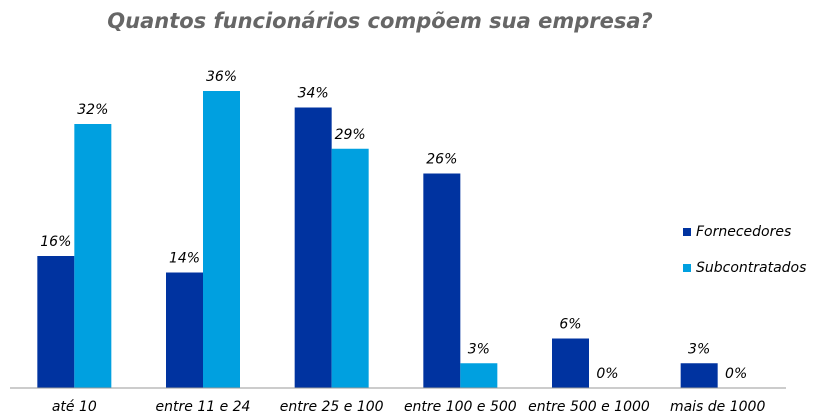  What do you see at coordinates (743, 232) in the screenshot?
I see `legend-label: Fornecedores` at bounding box center [743, 232].